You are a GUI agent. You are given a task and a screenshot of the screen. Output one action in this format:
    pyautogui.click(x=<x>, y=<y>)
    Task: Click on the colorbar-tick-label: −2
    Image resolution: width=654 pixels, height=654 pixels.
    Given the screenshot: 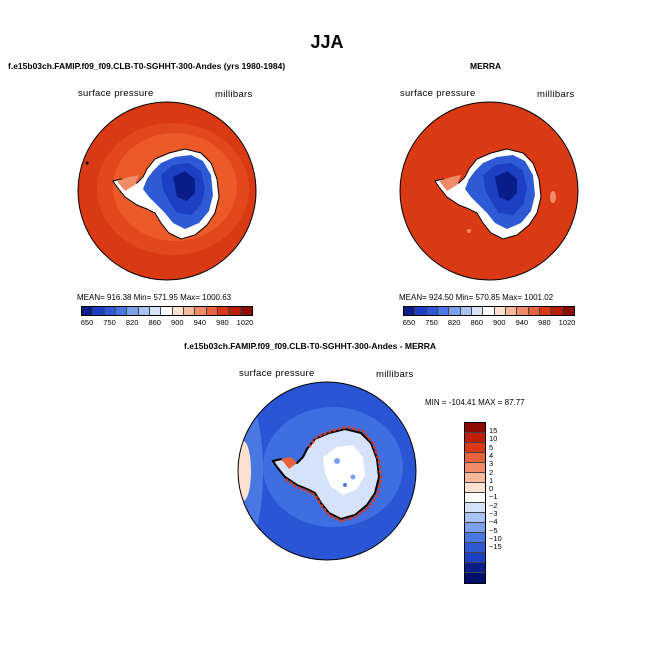 What is the action you would take?
    pyautogui.click(x=493, y=505)
    